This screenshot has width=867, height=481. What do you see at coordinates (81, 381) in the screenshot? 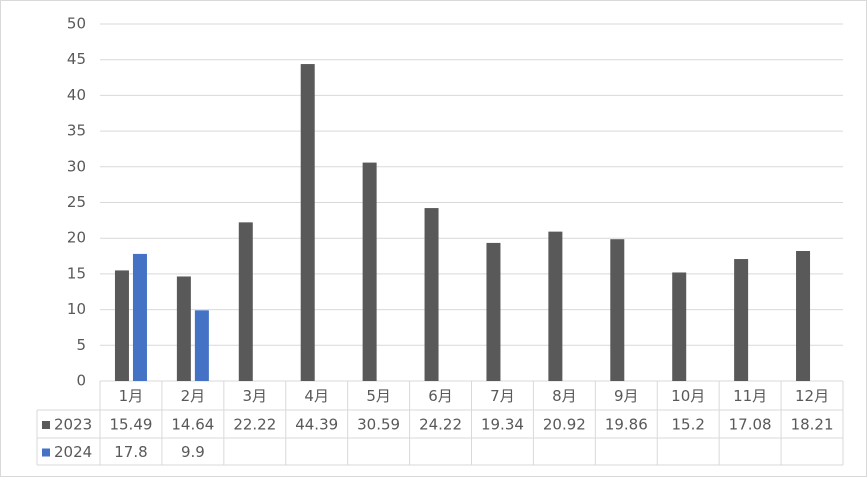
I see `y-tick-label: 0` at bounding box center [81, 381].